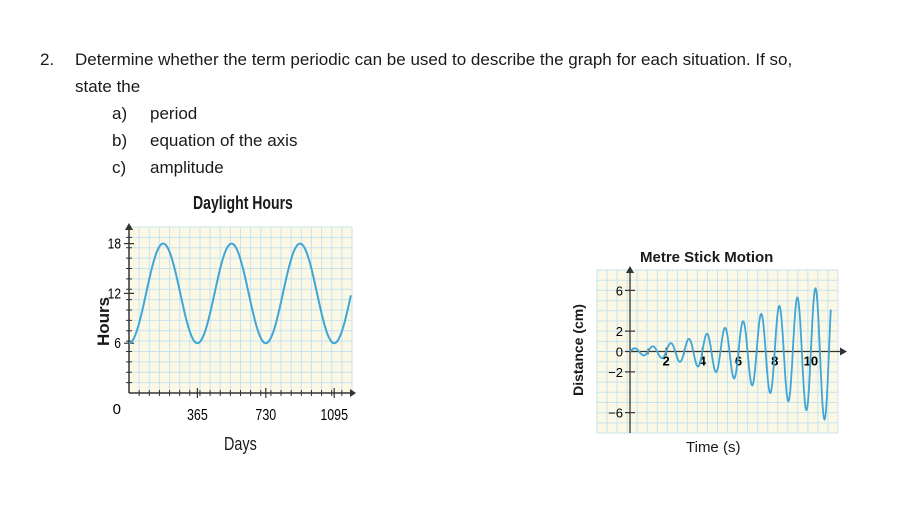 The height and width of the screenshot is (507, 923). Describe the element at coordinates (630, 269) in the screenshot. I see `metre-y-axis-arrow` at that location.